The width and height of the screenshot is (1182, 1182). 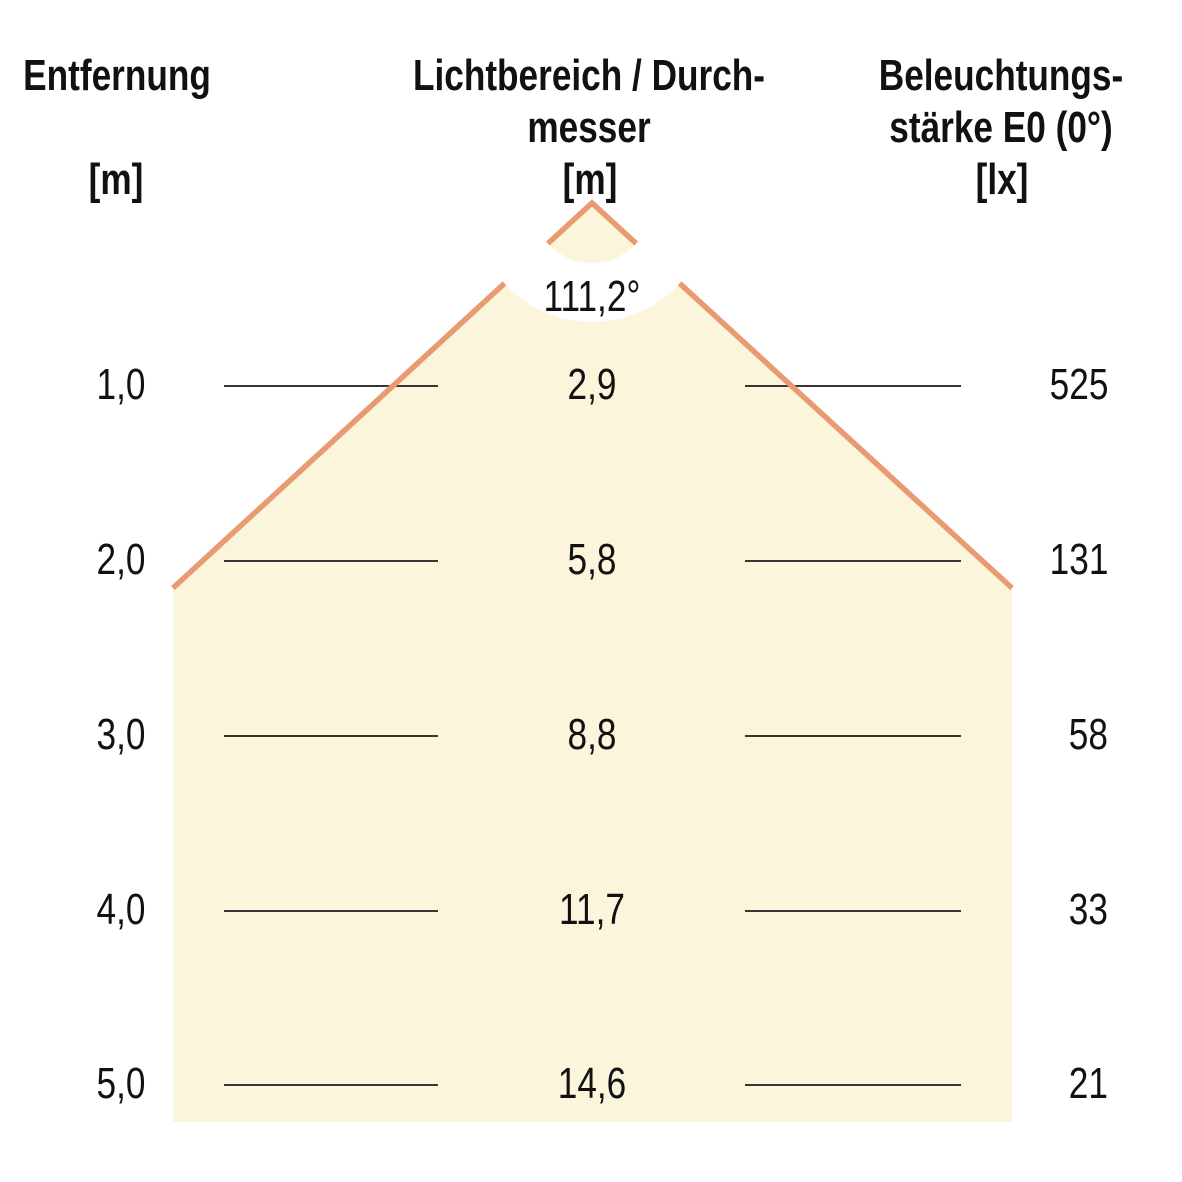 What do you see at coordinates (1001, 75) in the screenshot?
I see `col-illuminance-title-line1: Beleuchtungs-` at bounding box center [1001, 75].